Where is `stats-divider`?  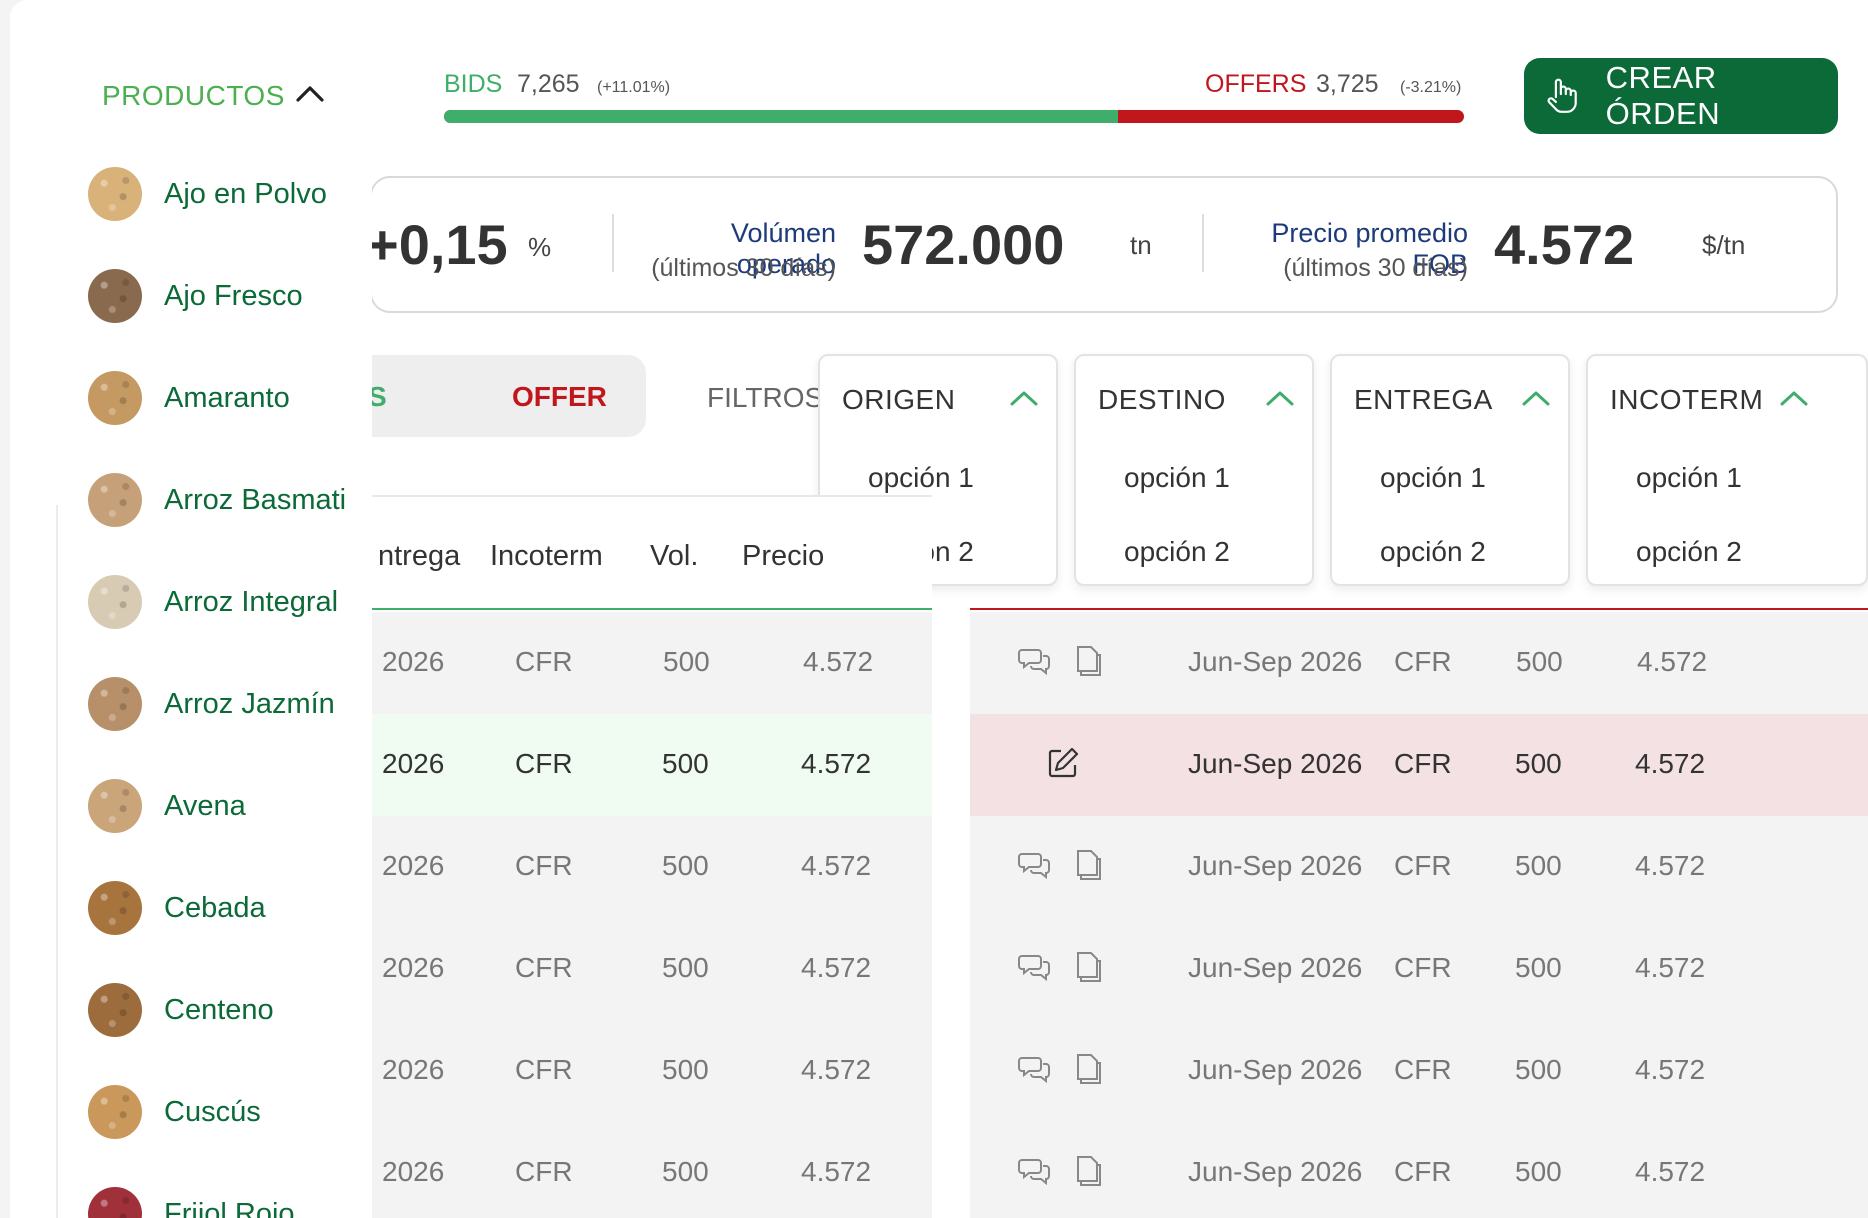 stats-divider is located at coordinates (1203, 243).